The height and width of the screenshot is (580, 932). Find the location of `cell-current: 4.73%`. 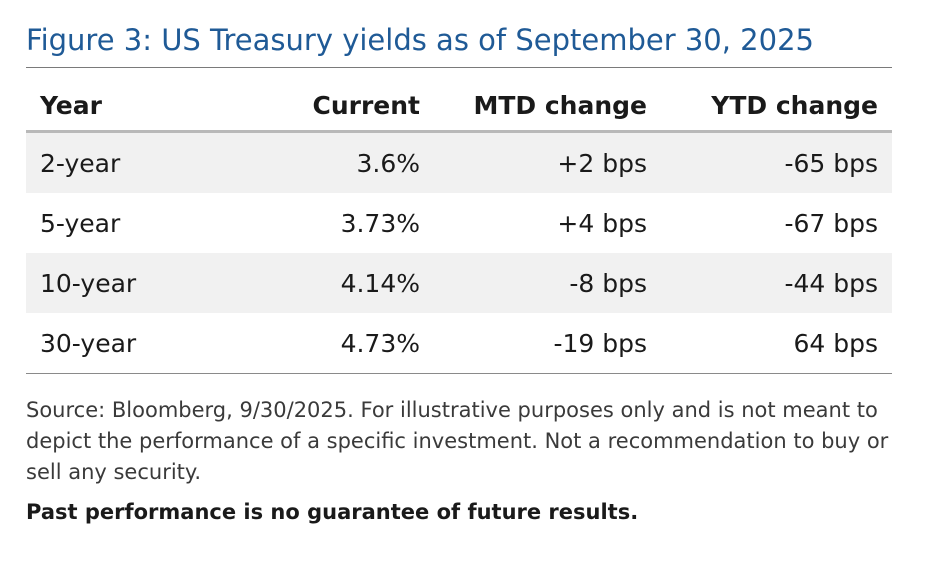

cell-current: 4.73% is located at coordinates (325, 343).